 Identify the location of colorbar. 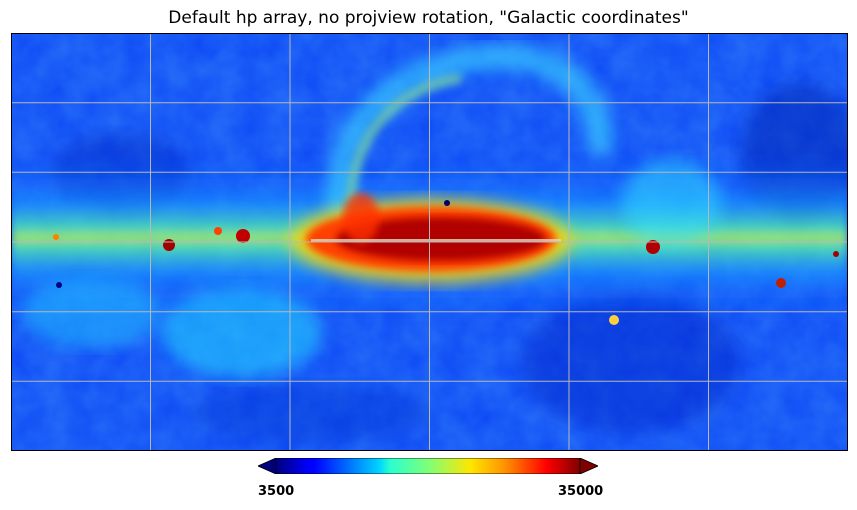
(428, 466).